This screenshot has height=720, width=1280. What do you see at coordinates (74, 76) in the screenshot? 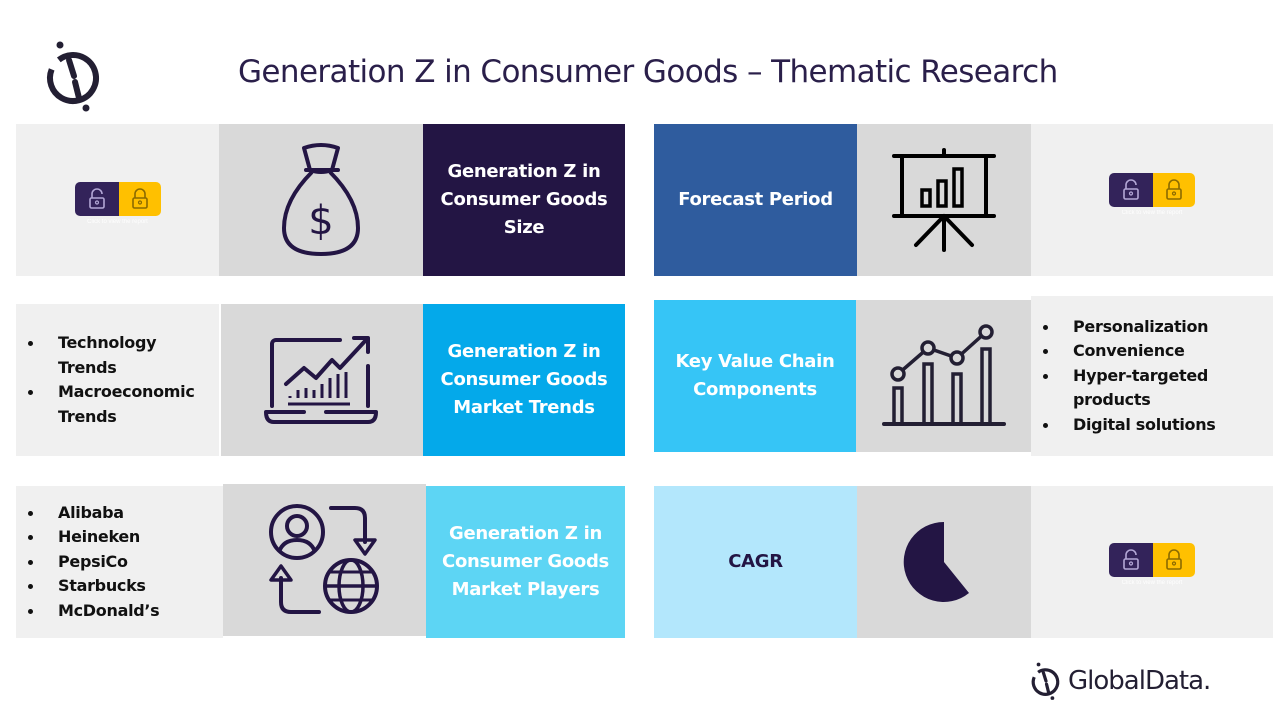
I see `globaldata-logo-icon` at bounding box center [74, 76].